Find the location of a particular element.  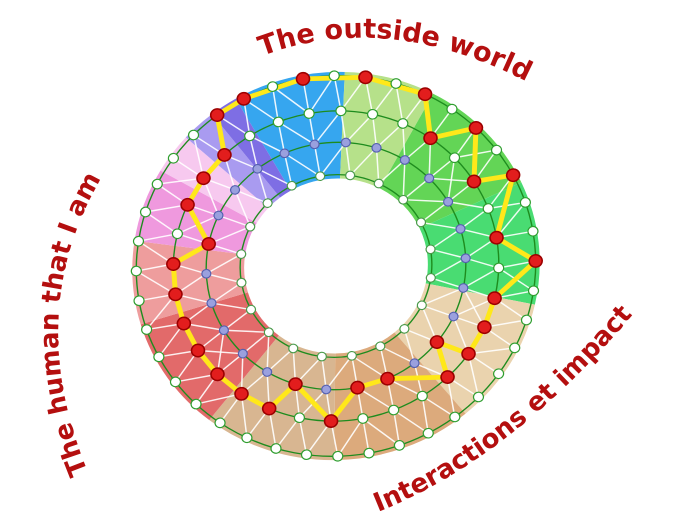

sector-tan-dark is located at coordinates (392, 393).